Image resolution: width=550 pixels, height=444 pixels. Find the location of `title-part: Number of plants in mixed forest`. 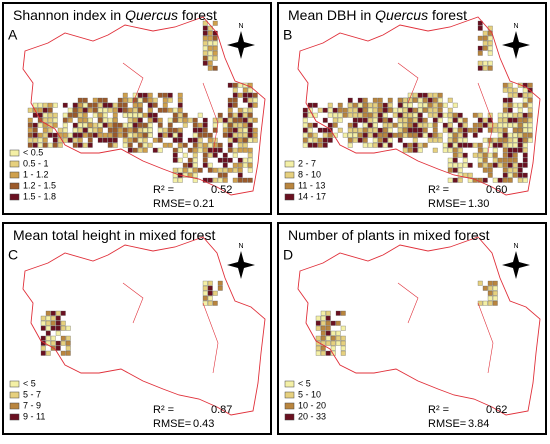

title-part: Number of plants in mixed forest is located at coordinates (389, 235).